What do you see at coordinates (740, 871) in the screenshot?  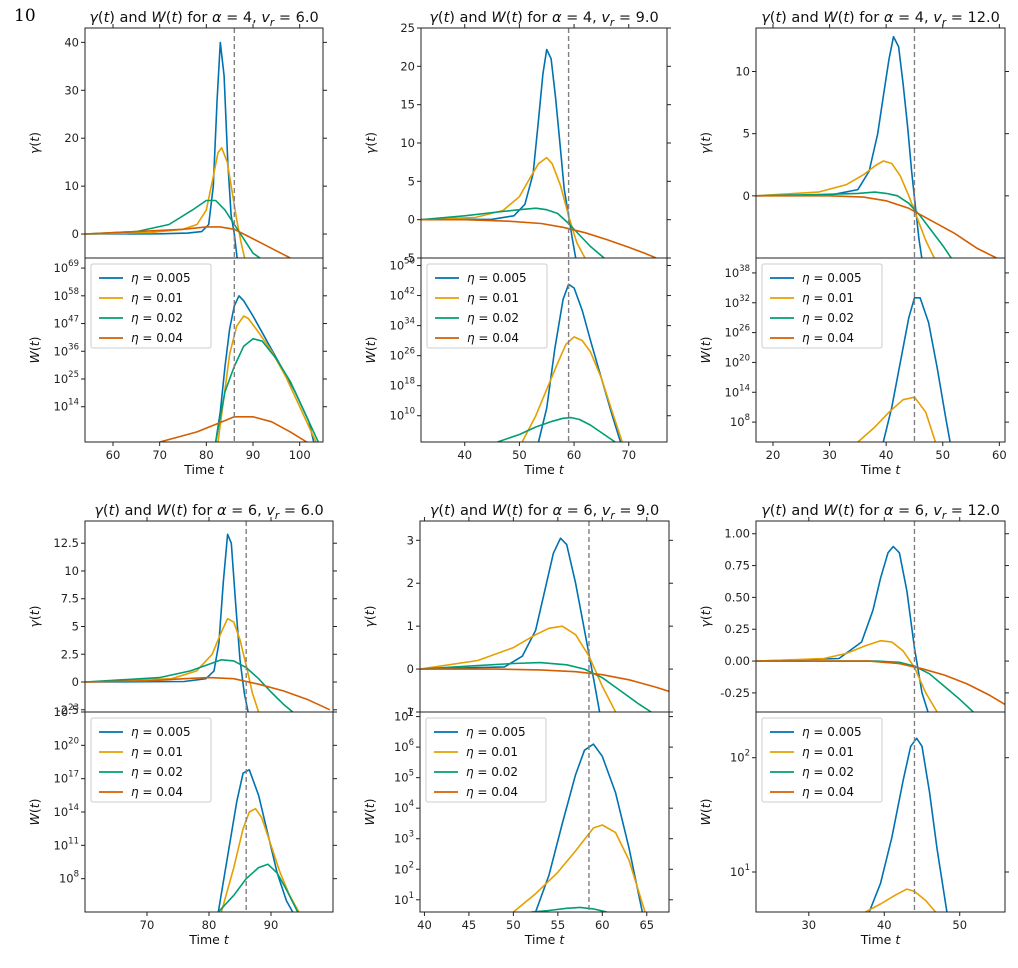 I see `W-ytick-label: 10¹` at bounding box center [740, 871].